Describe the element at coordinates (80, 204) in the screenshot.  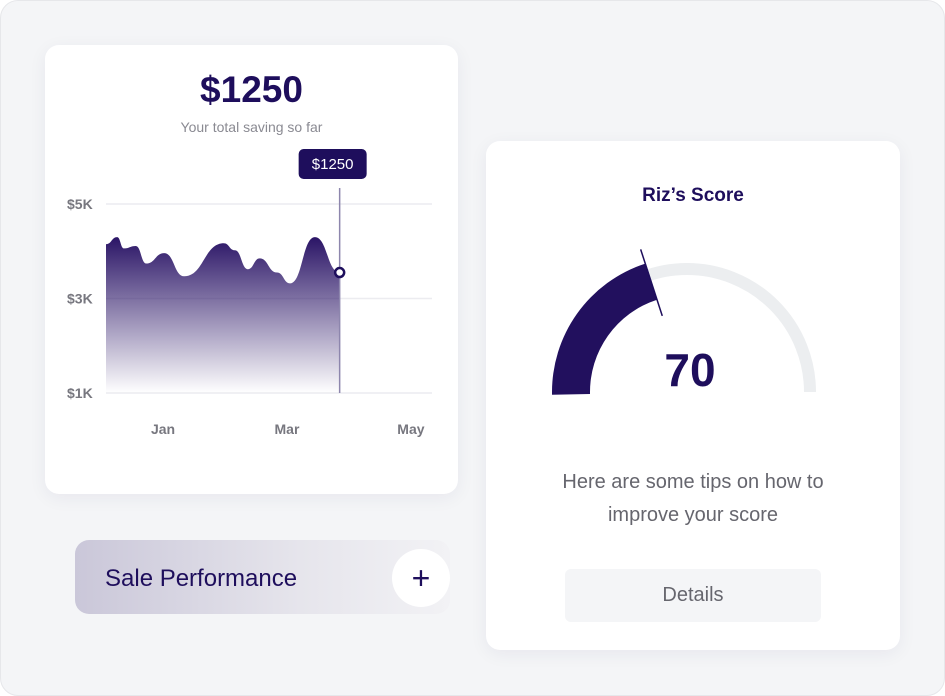
I see `y-tick-label: $5K` at that location.